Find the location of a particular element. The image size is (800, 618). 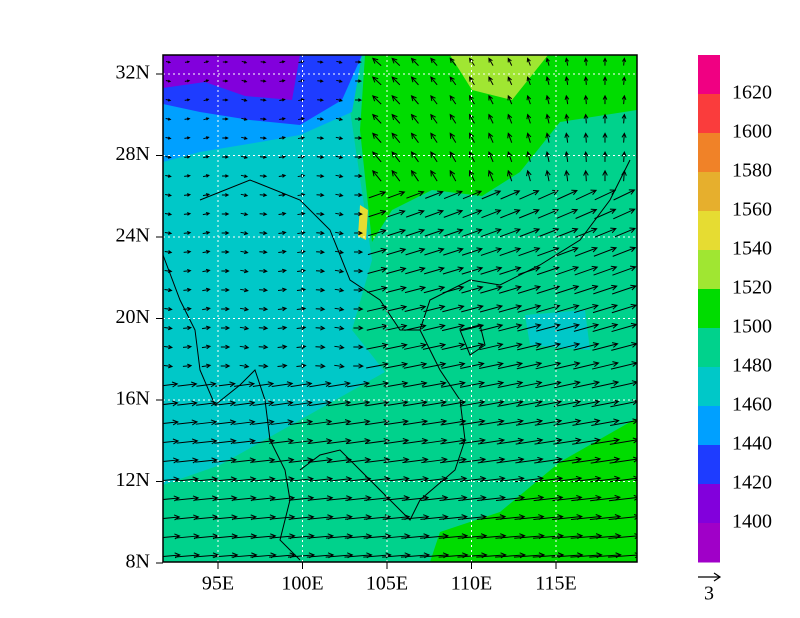

colorbar-label: 1480 is located at coordinates (752, 366).